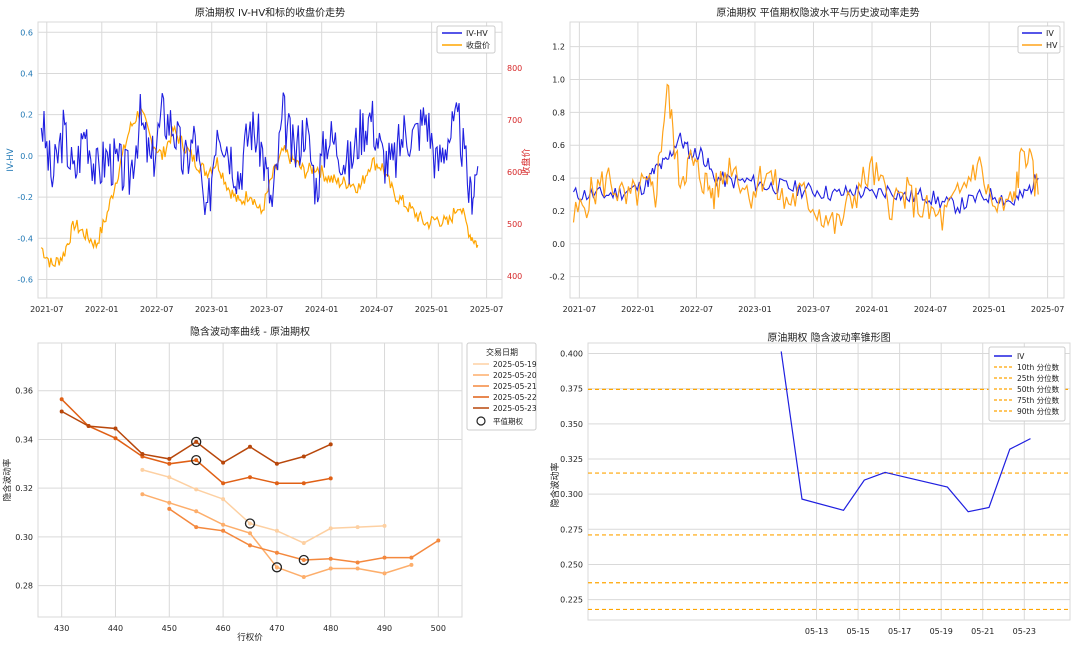 This screenshot has height=646, width=1080. I want to click on chart-title: 原油期权 IV-HV和标的收盘价走势, so click(270, 12).